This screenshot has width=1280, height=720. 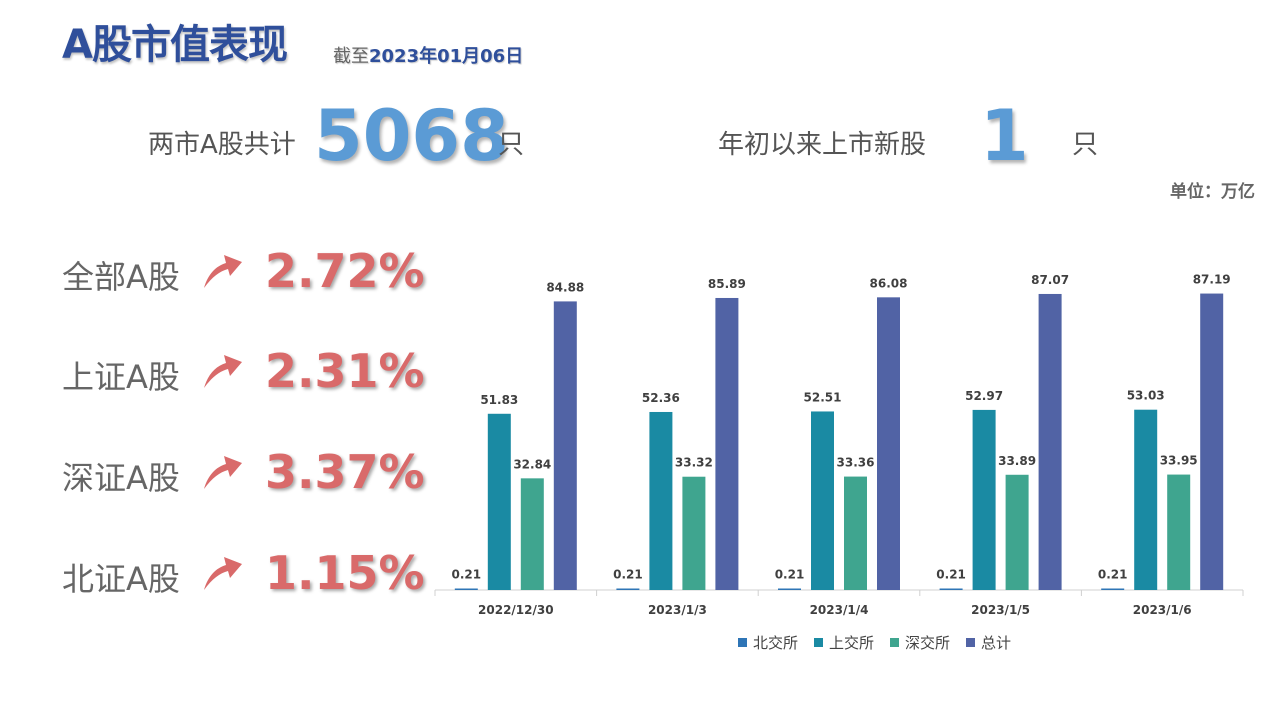 What do you see at coordinates (511, 145) in the screenshot?
I see `total-stocks-unit: 只` at bounding box center [511, 145].